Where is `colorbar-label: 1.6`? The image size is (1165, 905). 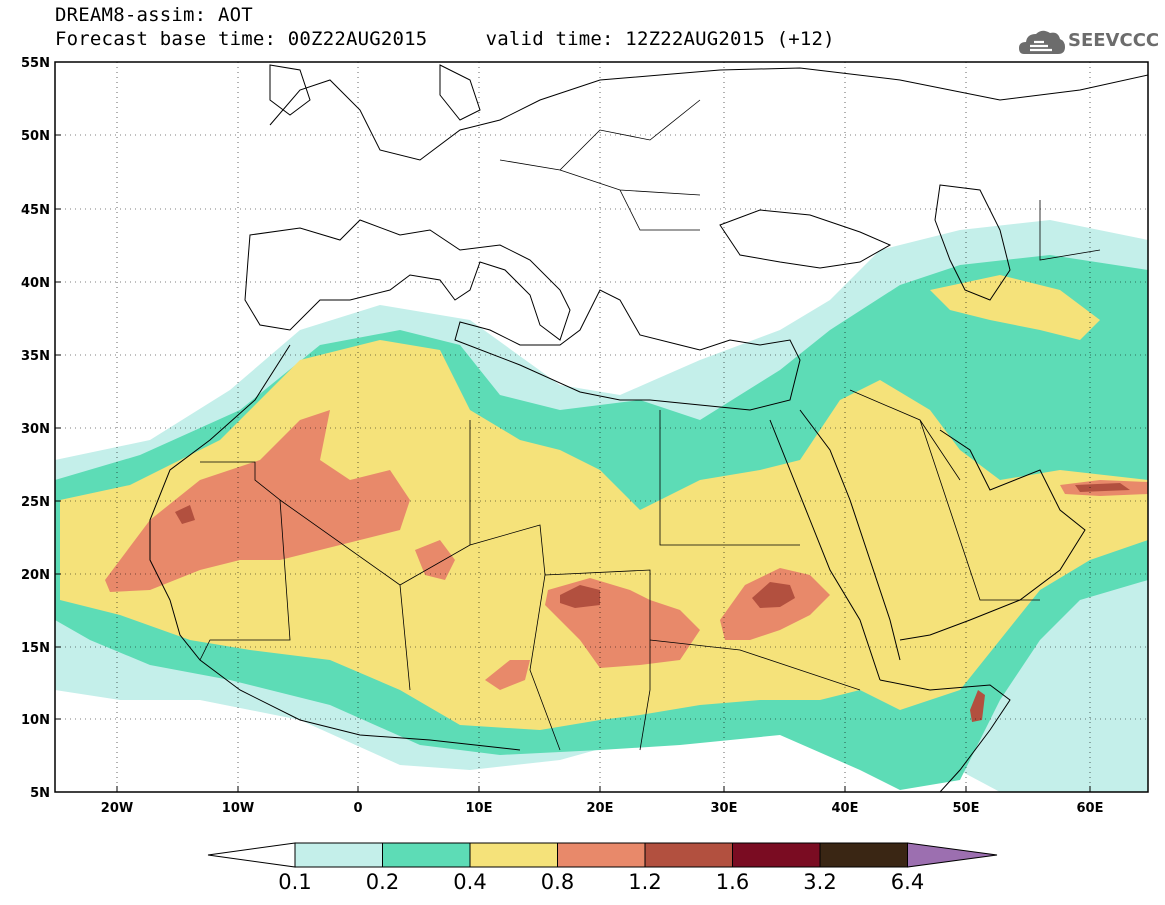
colorbar-label: 1.6 is located at coordinates (732, 882).